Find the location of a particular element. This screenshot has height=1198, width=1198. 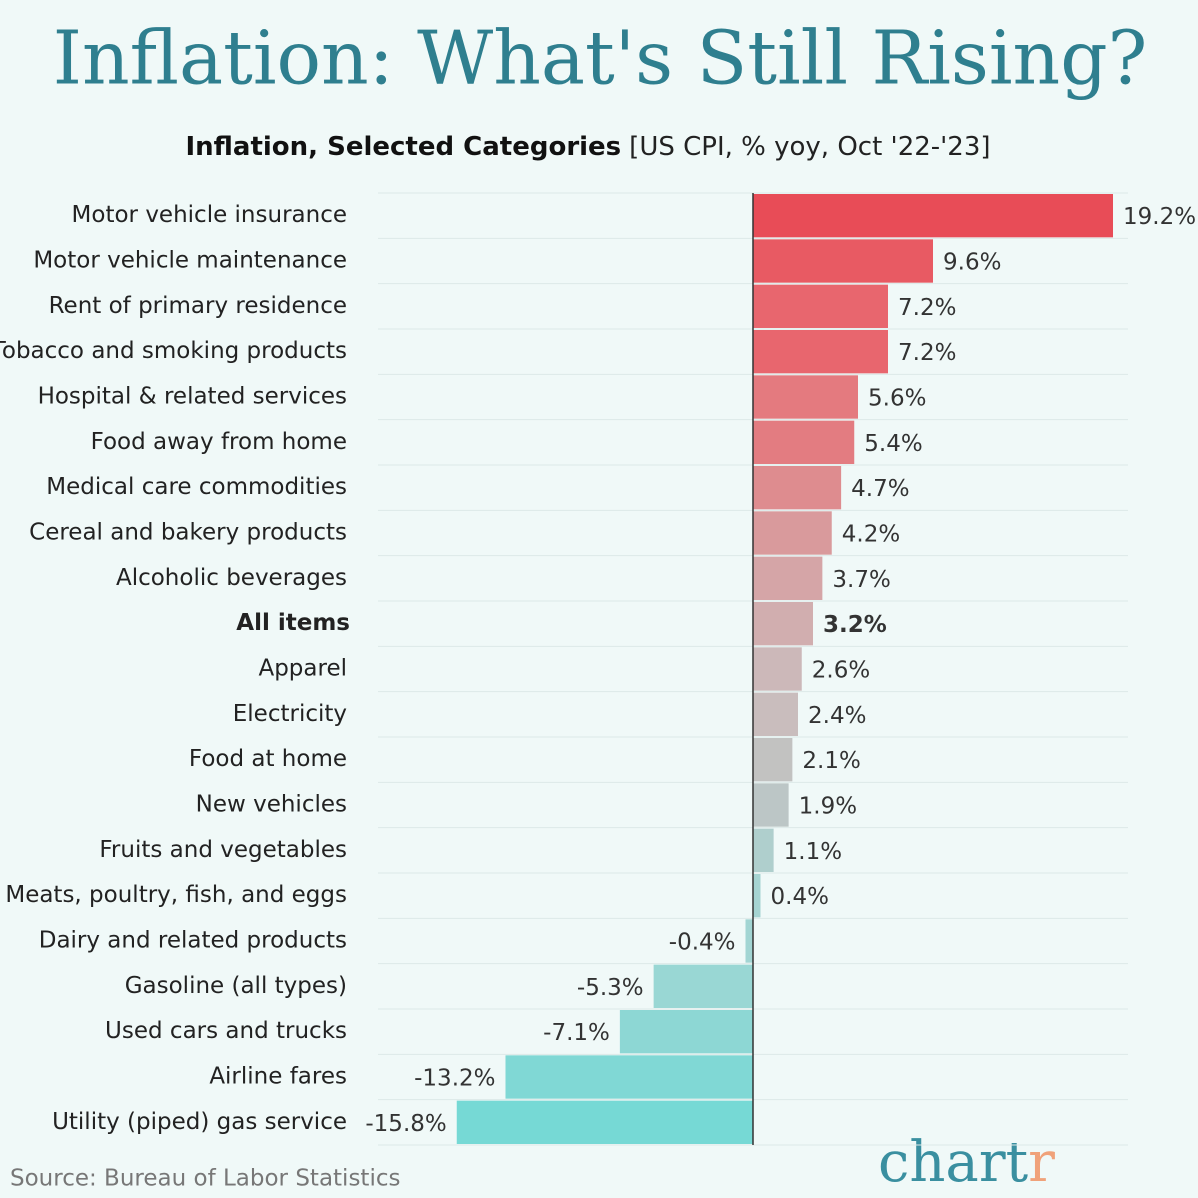

value-label: 2.4% is located at coordinates (837, 716).